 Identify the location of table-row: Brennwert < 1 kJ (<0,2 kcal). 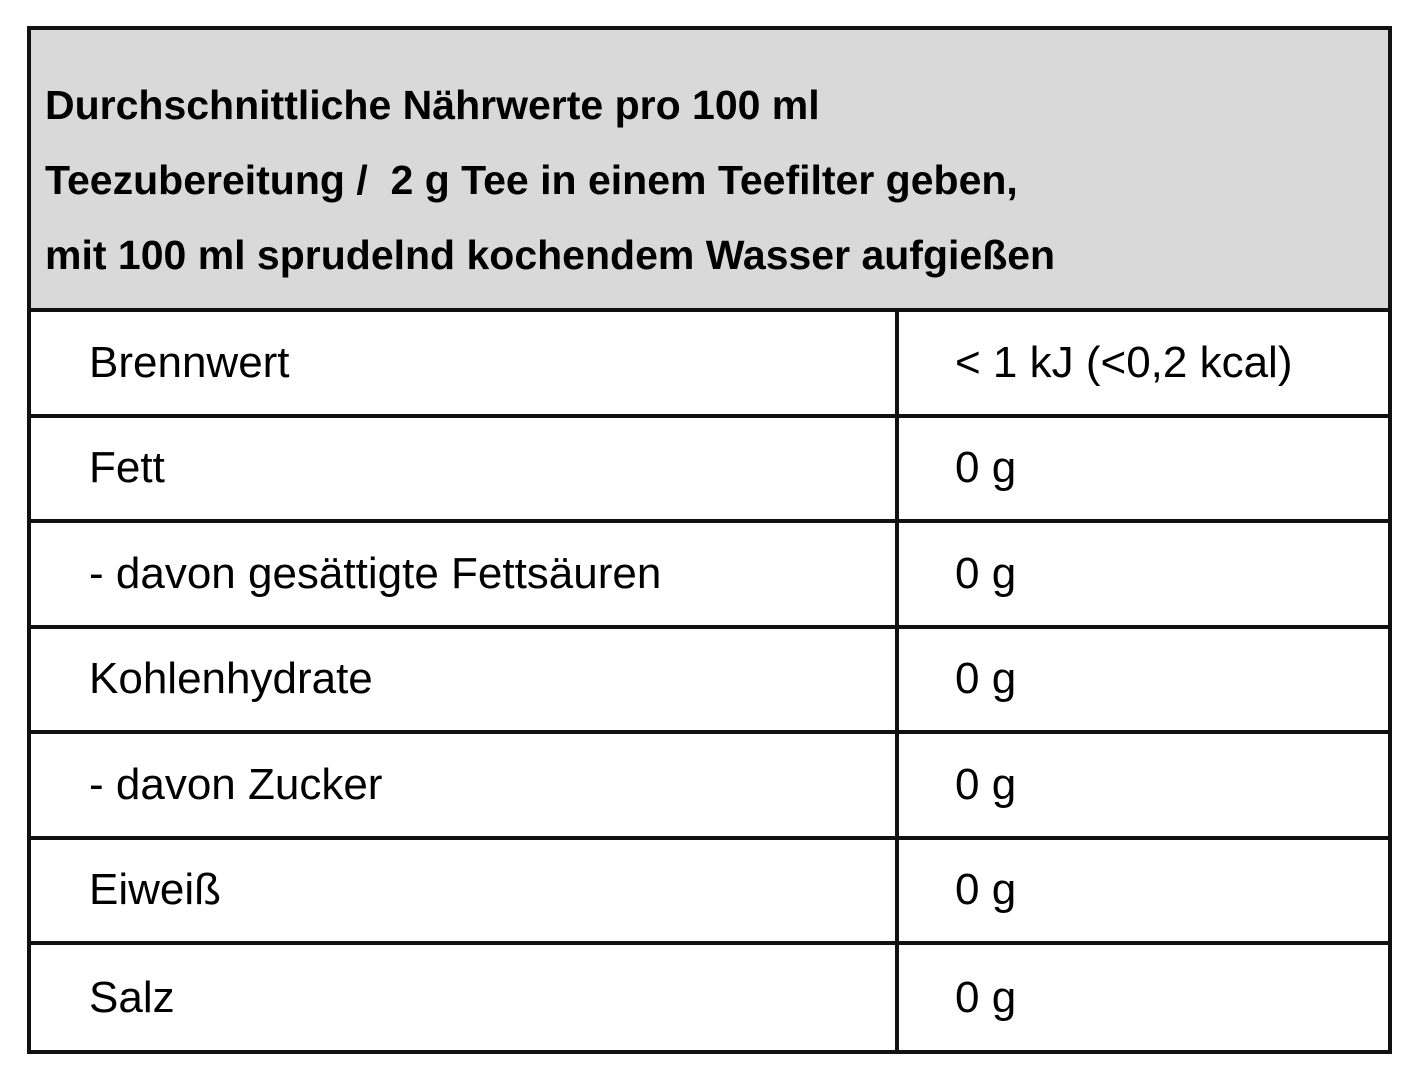
(709, 365).